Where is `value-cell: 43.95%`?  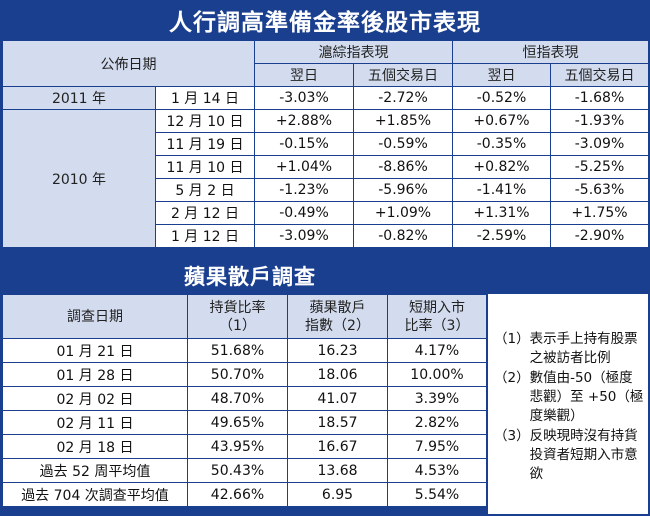
value-cell: 43.95% is located at coordinates (237, 446).